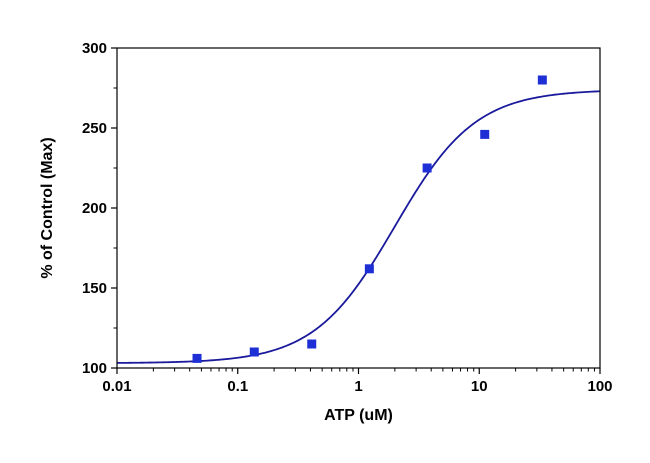 The height and width of the screenshot is (463, 650). What do you see at coordinates (94, 208) in the screenshot?
I see `y-tick-label: 200` at bounding box center [94, 208].